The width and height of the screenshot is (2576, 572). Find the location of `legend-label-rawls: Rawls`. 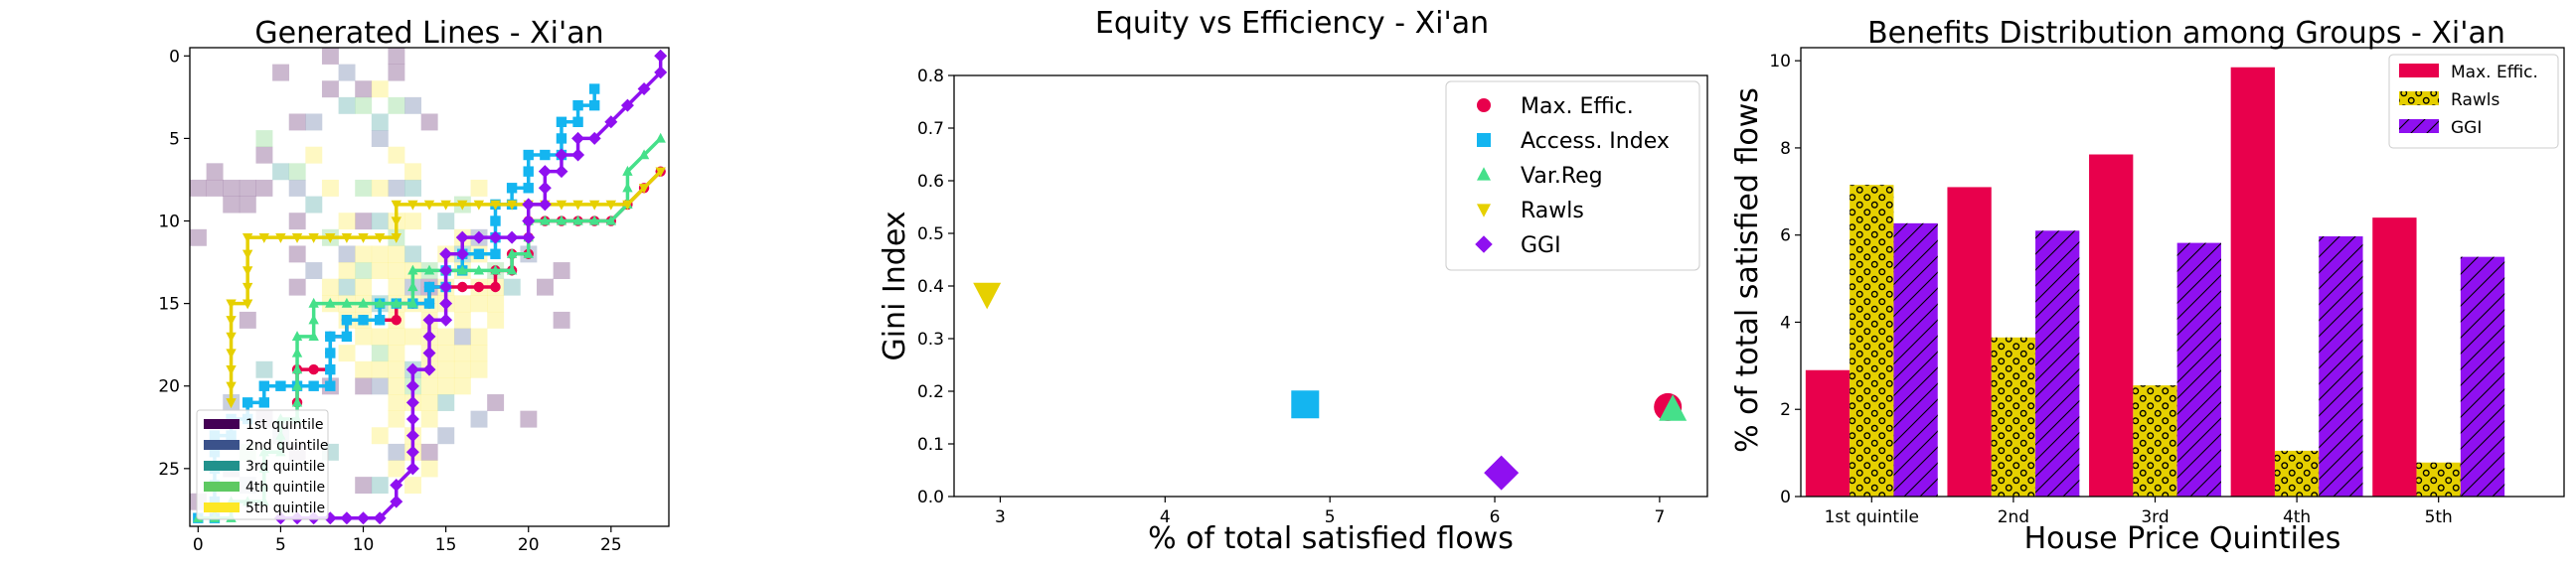

legend-label-rawls: Rawls is located at coordinates (1552, 211).